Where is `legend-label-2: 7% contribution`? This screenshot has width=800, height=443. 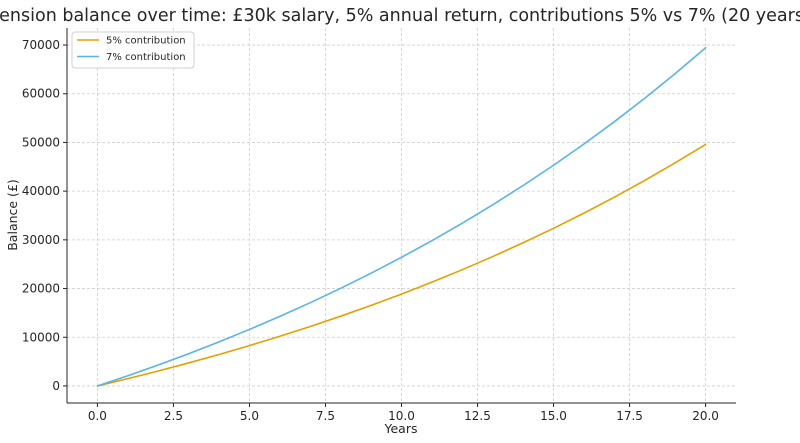
legend-label-2: 7% contribution is located at coordinates (146, 57).